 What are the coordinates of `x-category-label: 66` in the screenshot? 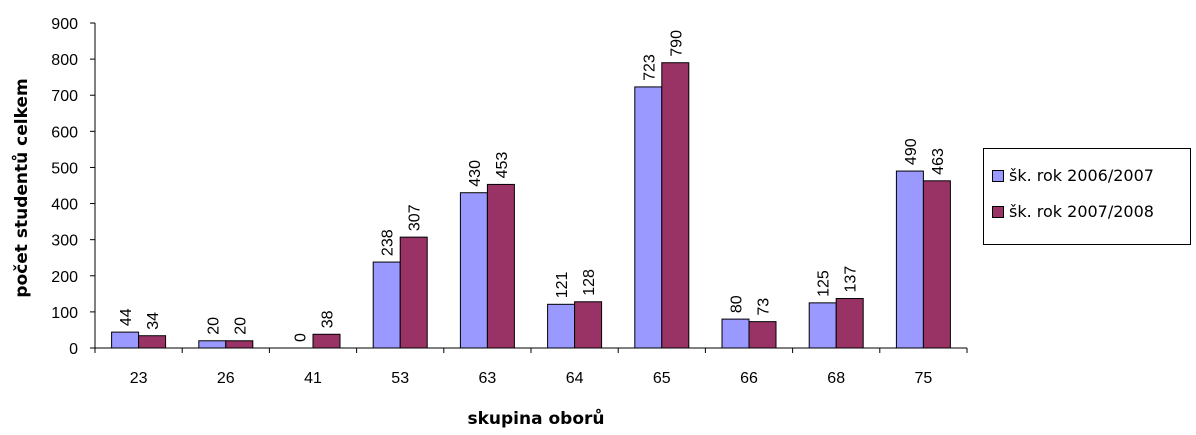 It's located at (749, 378).